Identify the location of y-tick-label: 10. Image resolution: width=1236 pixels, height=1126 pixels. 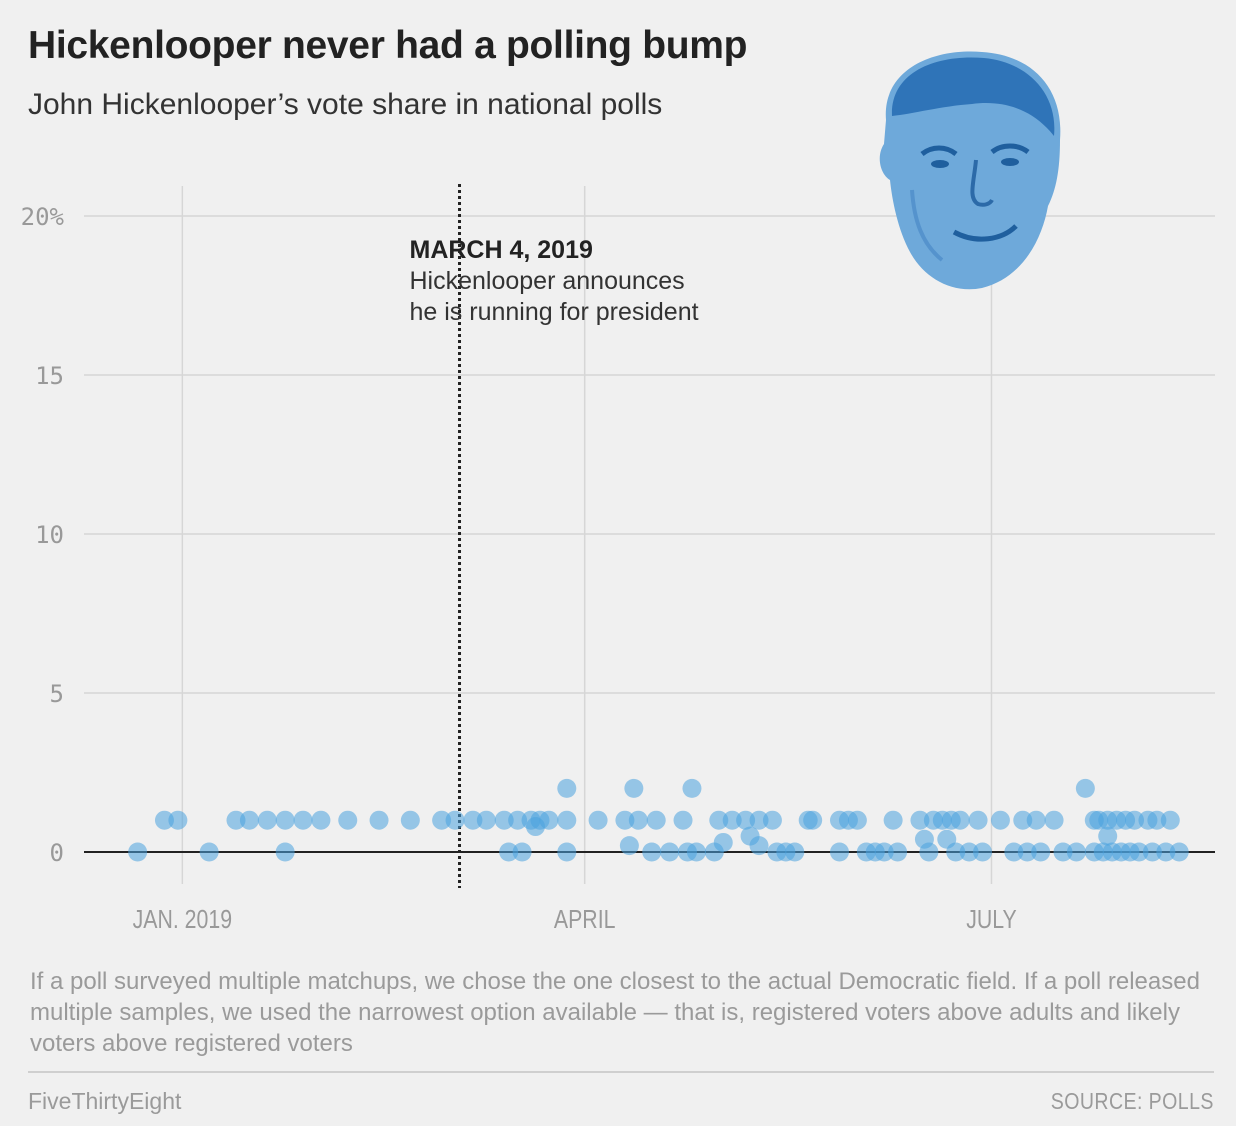
(49, 535).